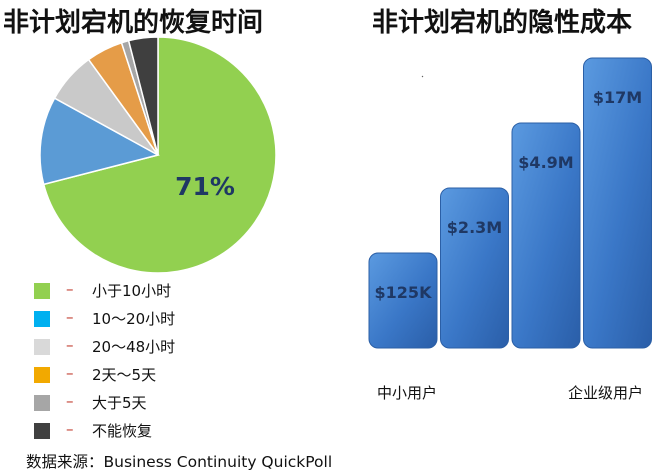 The height and width of the screenshot is (473, 662). Describe the element at coordinates (132, 291) in the screenshot. I see `legend-label: 小于10小时` at that location.